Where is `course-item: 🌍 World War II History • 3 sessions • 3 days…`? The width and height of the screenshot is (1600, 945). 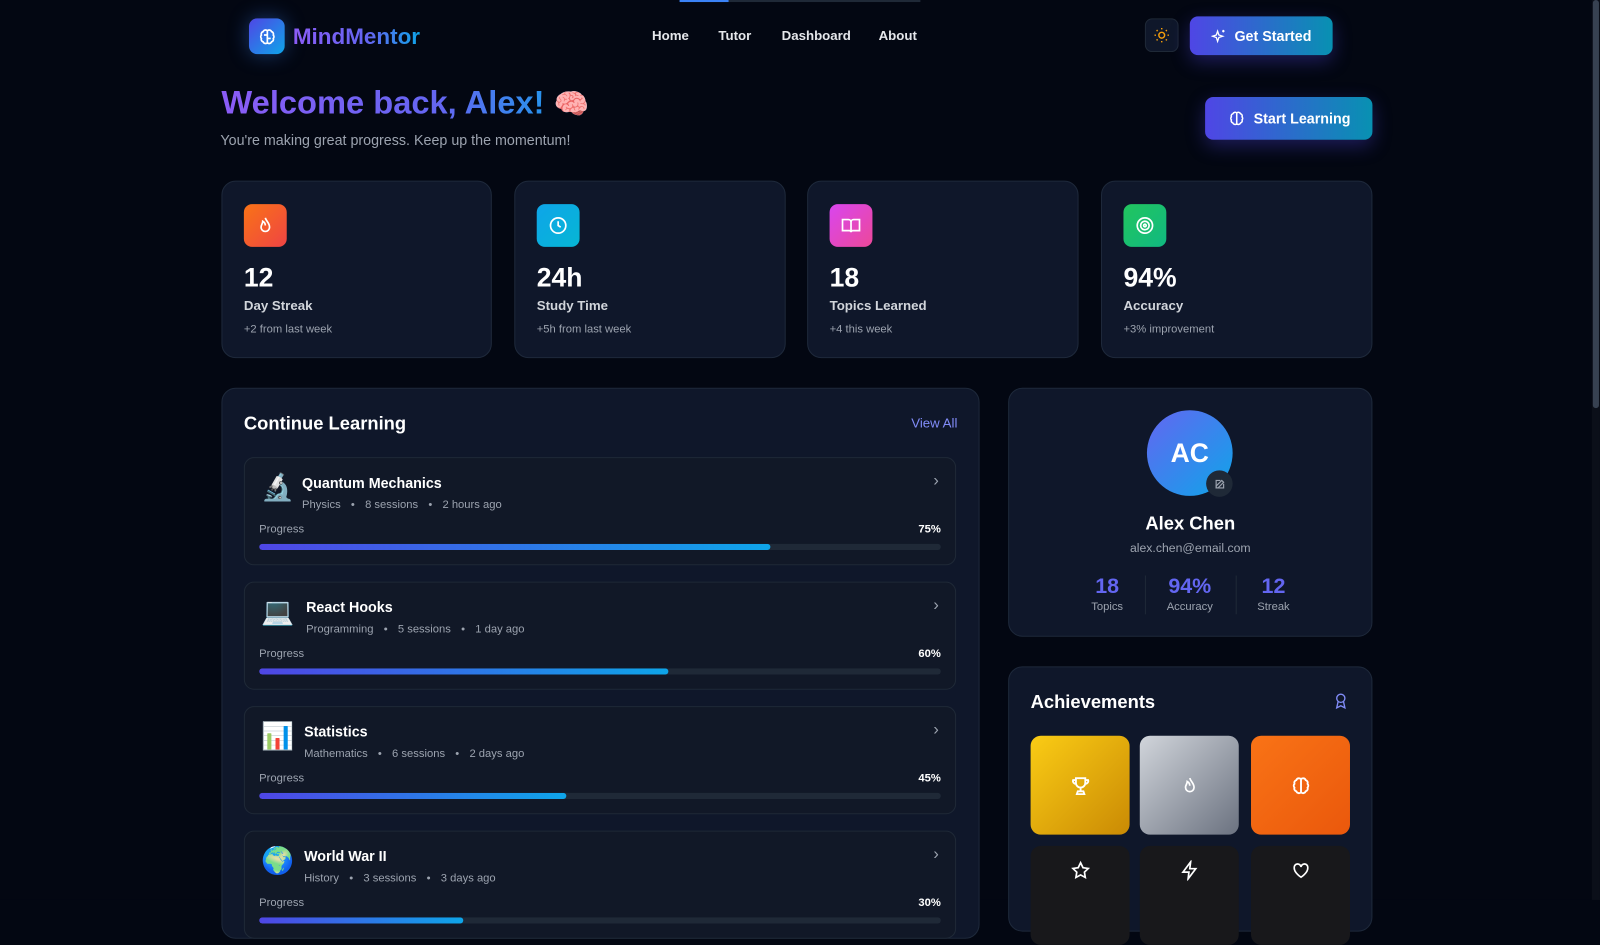 course-item: 🌍 World War II History • 3 sessions • 3 days… is located at coordinates (600, 884).